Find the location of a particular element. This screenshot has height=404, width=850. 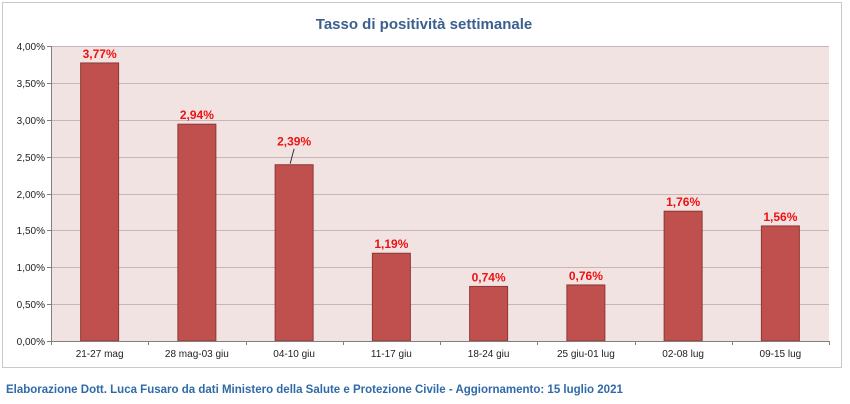

y-tick-label: 3,50% is located at coordinates (31, 84).